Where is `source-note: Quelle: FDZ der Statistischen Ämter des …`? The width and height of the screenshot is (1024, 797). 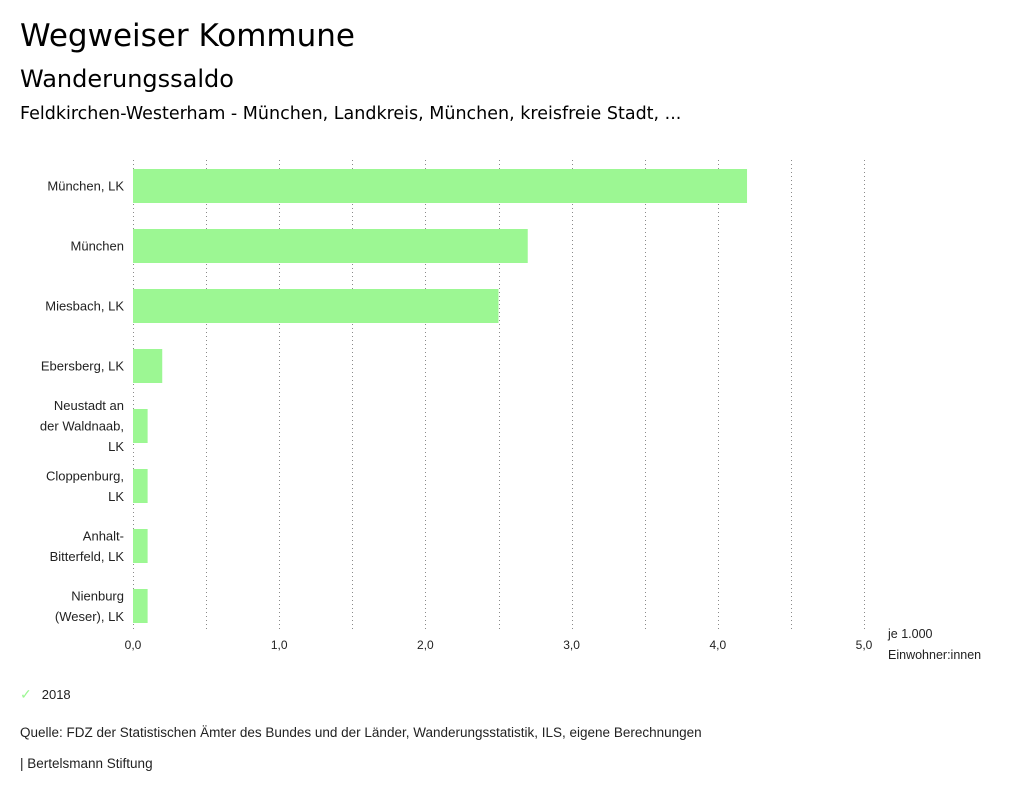
source-note: Quelle: FDZ der Statistischen Ämter des … is located at coordinates (361, 732).